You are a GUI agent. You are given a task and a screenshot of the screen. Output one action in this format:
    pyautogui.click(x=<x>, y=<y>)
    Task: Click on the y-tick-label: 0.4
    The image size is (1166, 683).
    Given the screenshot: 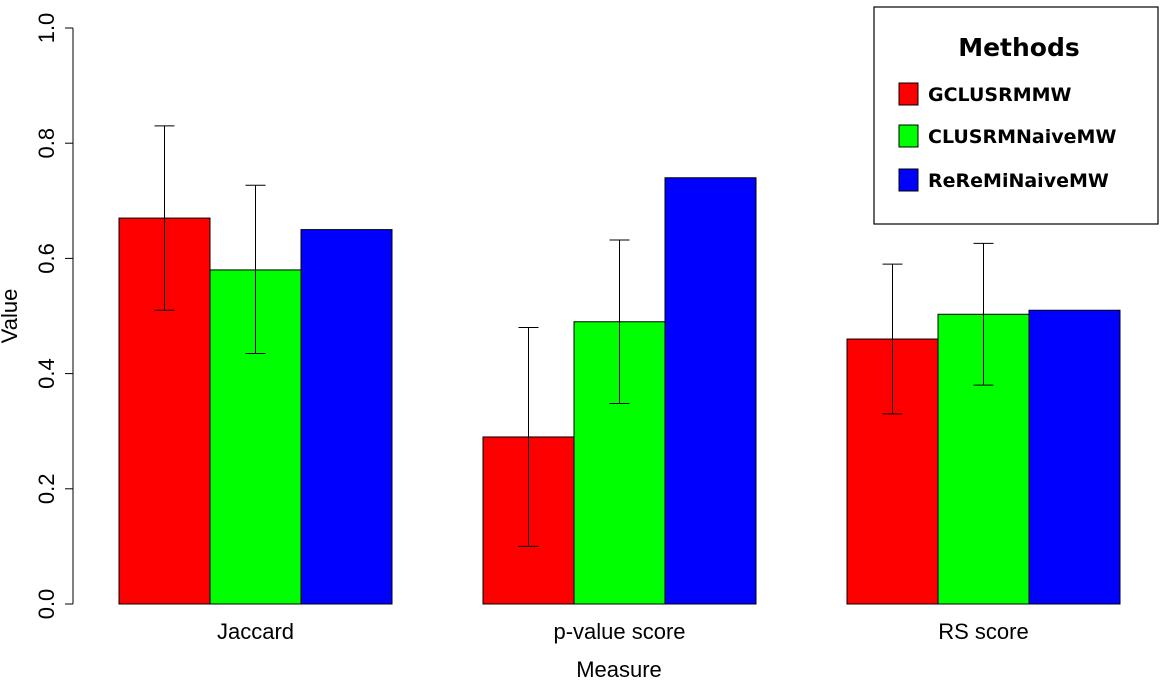 What is the action you would take?
    pyautogui.click(x=46, y=373)
    